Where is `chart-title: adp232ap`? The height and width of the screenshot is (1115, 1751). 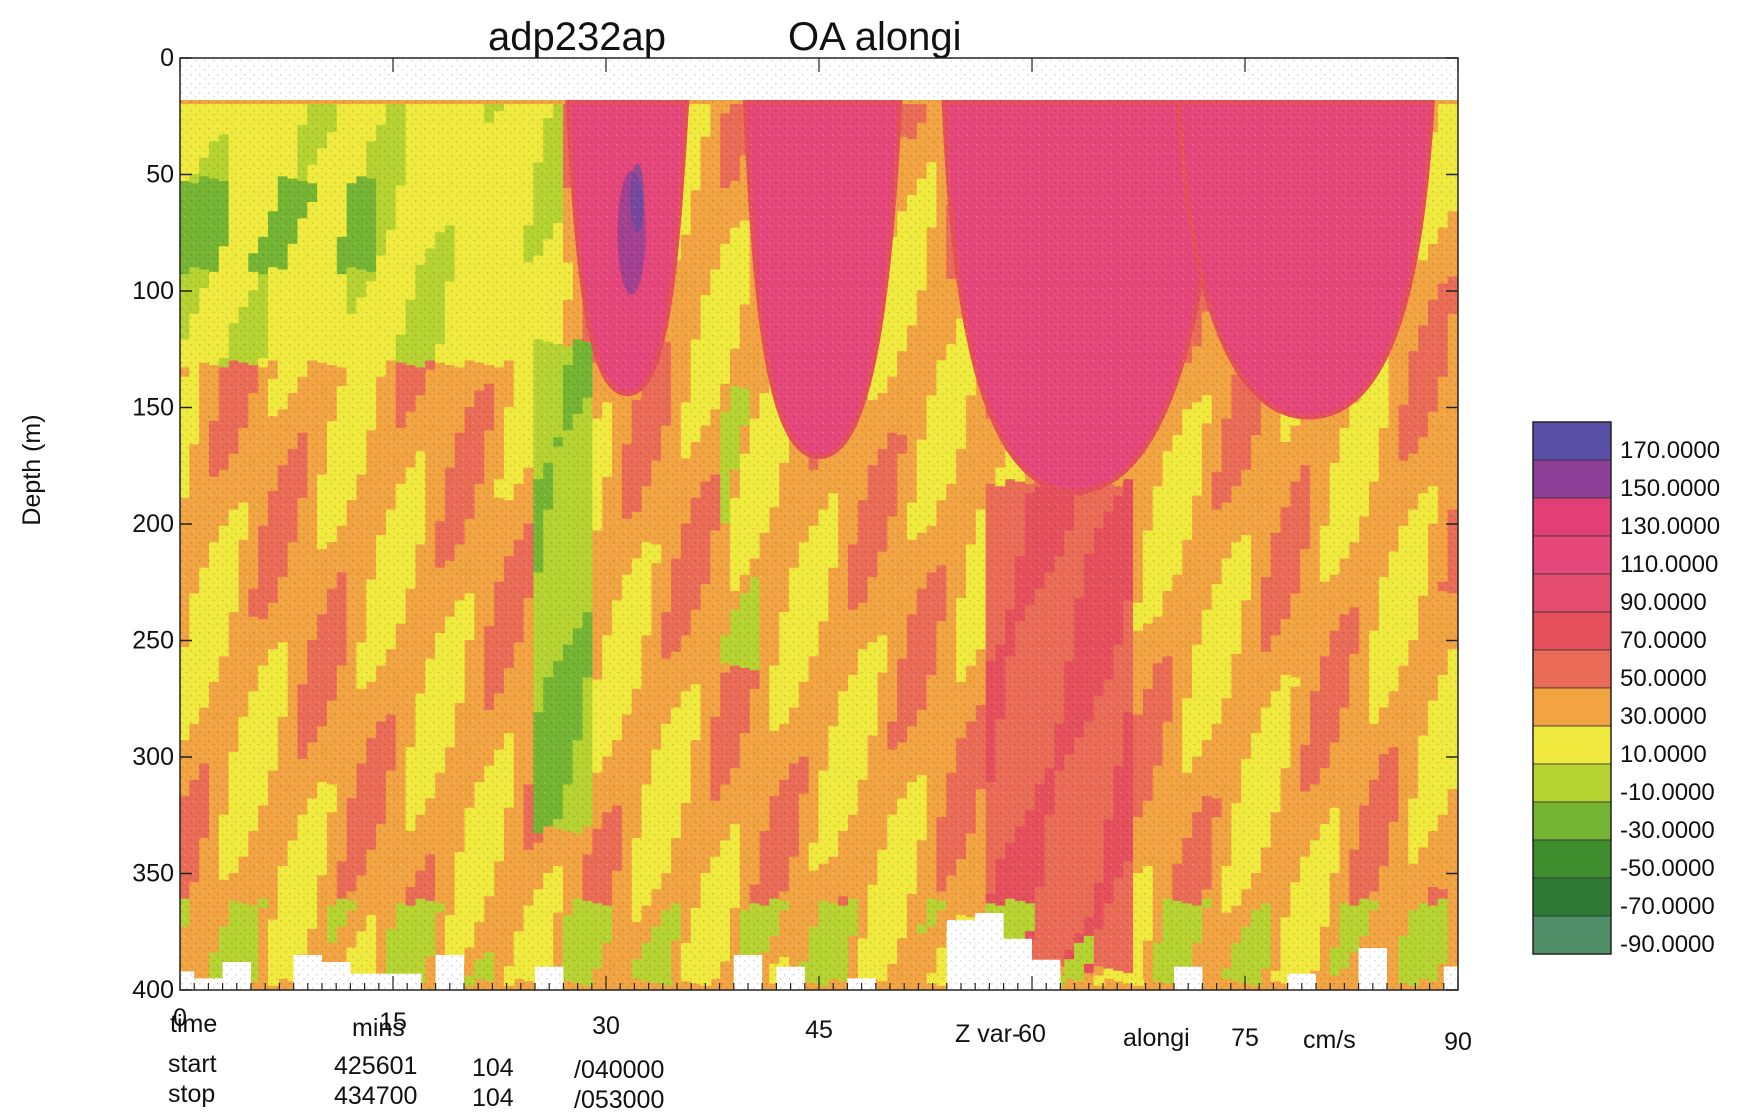
chart-title: adp232ap is located at coordinates (577, 37).